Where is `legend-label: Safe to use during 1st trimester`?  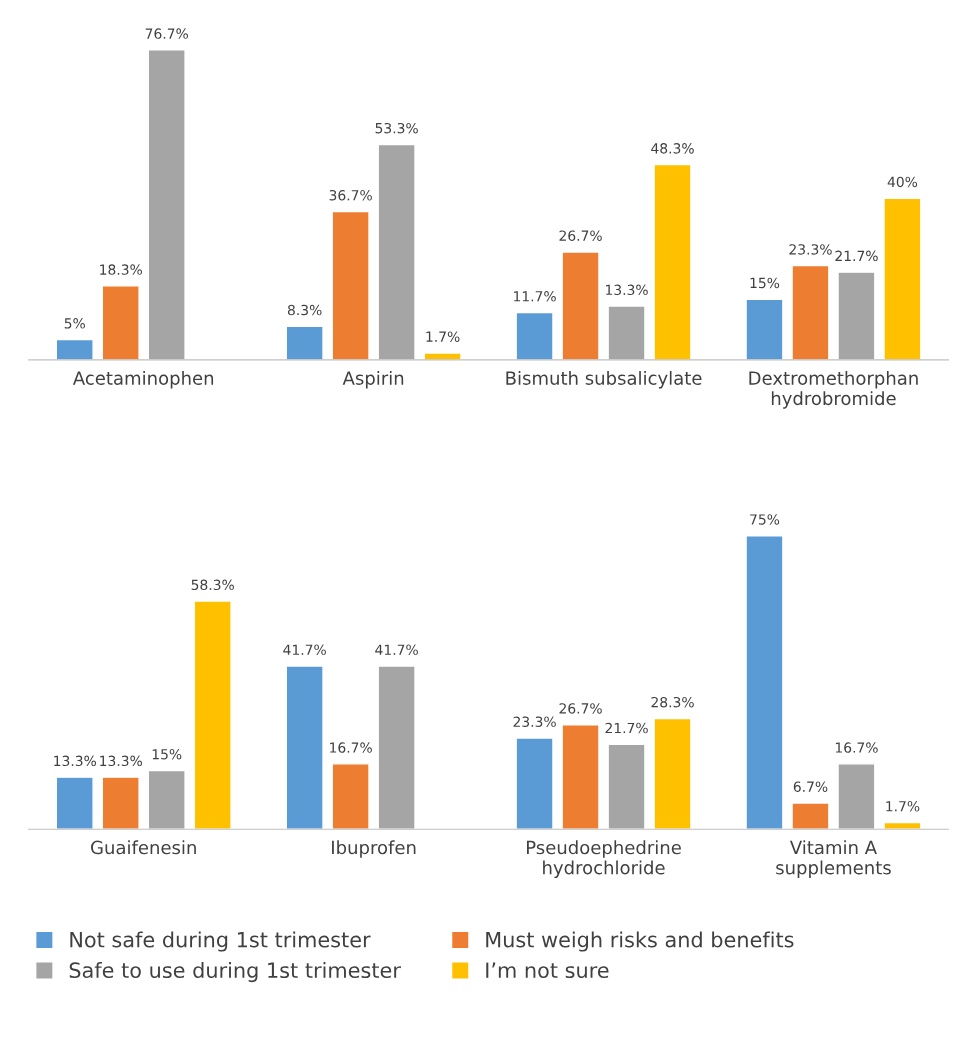 legend-label: Safe to use during 1st trimester is located at coordinates (235, 972).